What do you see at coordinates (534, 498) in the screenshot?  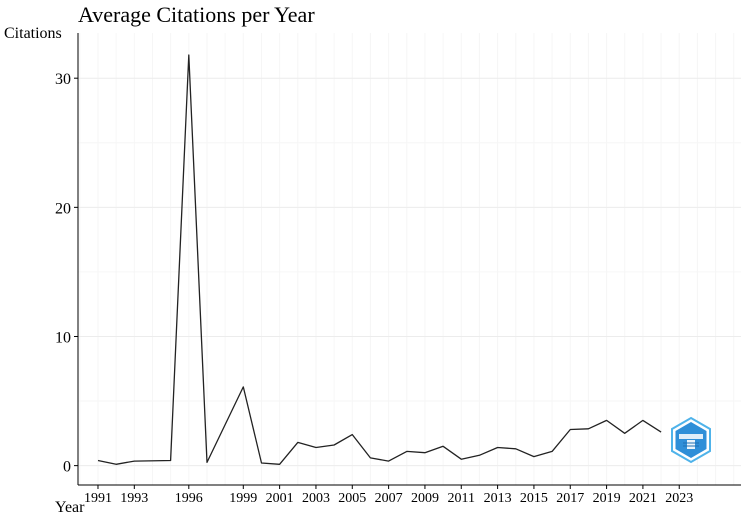 I see `x-tick-label: 2015` at bounding box center [534, 498].